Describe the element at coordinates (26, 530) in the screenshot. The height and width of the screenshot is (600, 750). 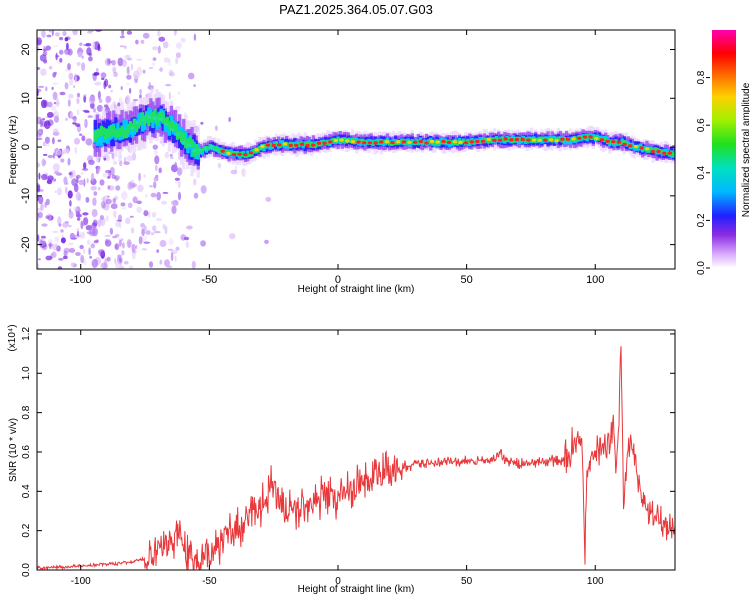
I see `snr-ytick-label: 0.2` at that location.